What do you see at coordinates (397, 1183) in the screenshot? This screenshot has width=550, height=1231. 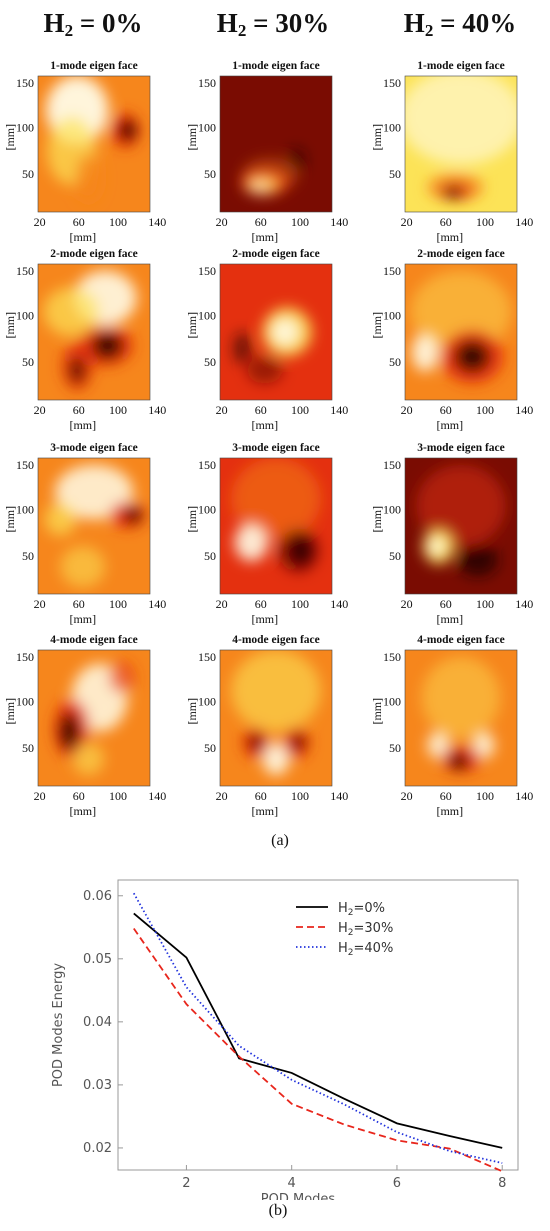 I see `x-tick-label: 6` at bounding box center [397, 1183].